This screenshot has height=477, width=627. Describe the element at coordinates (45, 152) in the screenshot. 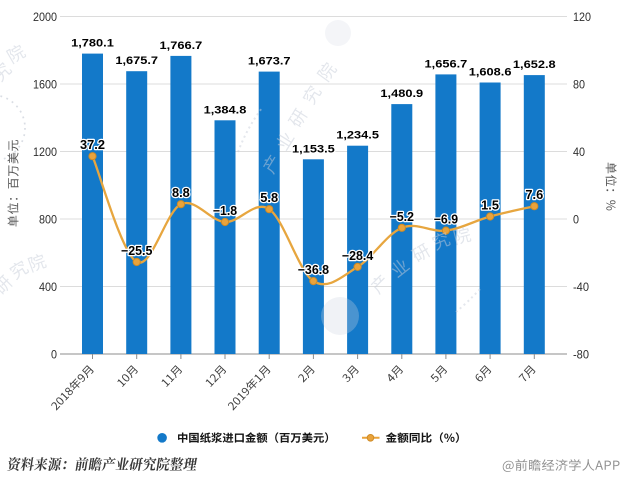

I see `svg-text: 1200` at that location.